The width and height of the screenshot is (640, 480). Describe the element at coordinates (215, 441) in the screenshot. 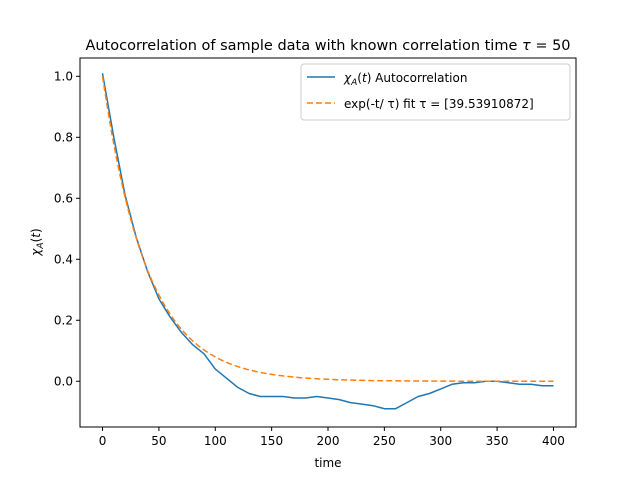

I see `x-tick-label: 100` at that location.